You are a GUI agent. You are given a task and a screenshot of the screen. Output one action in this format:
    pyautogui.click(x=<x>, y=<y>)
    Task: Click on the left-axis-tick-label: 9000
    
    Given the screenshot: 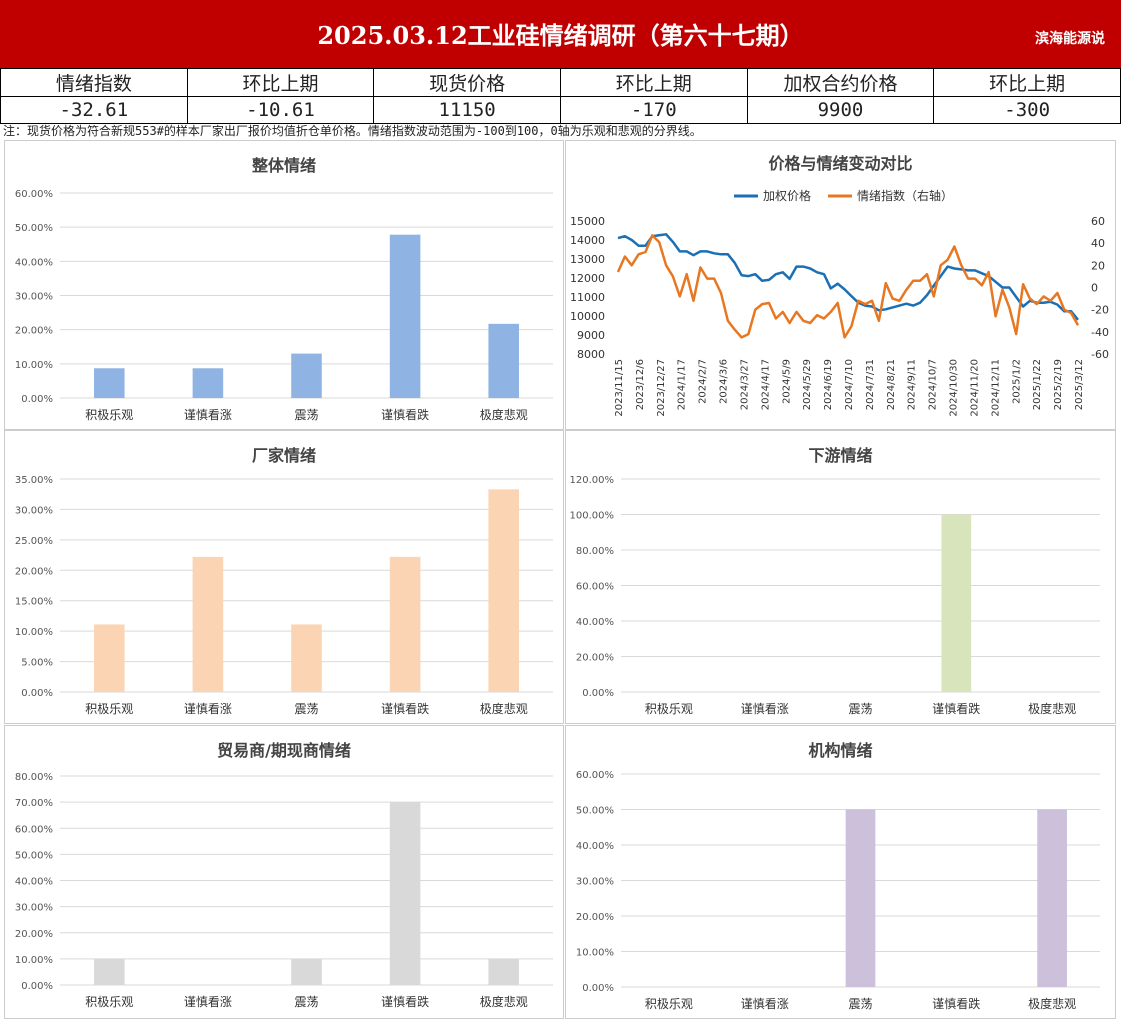 What is the action you would take?
    pyautogui.click(x=591, y=335)
    